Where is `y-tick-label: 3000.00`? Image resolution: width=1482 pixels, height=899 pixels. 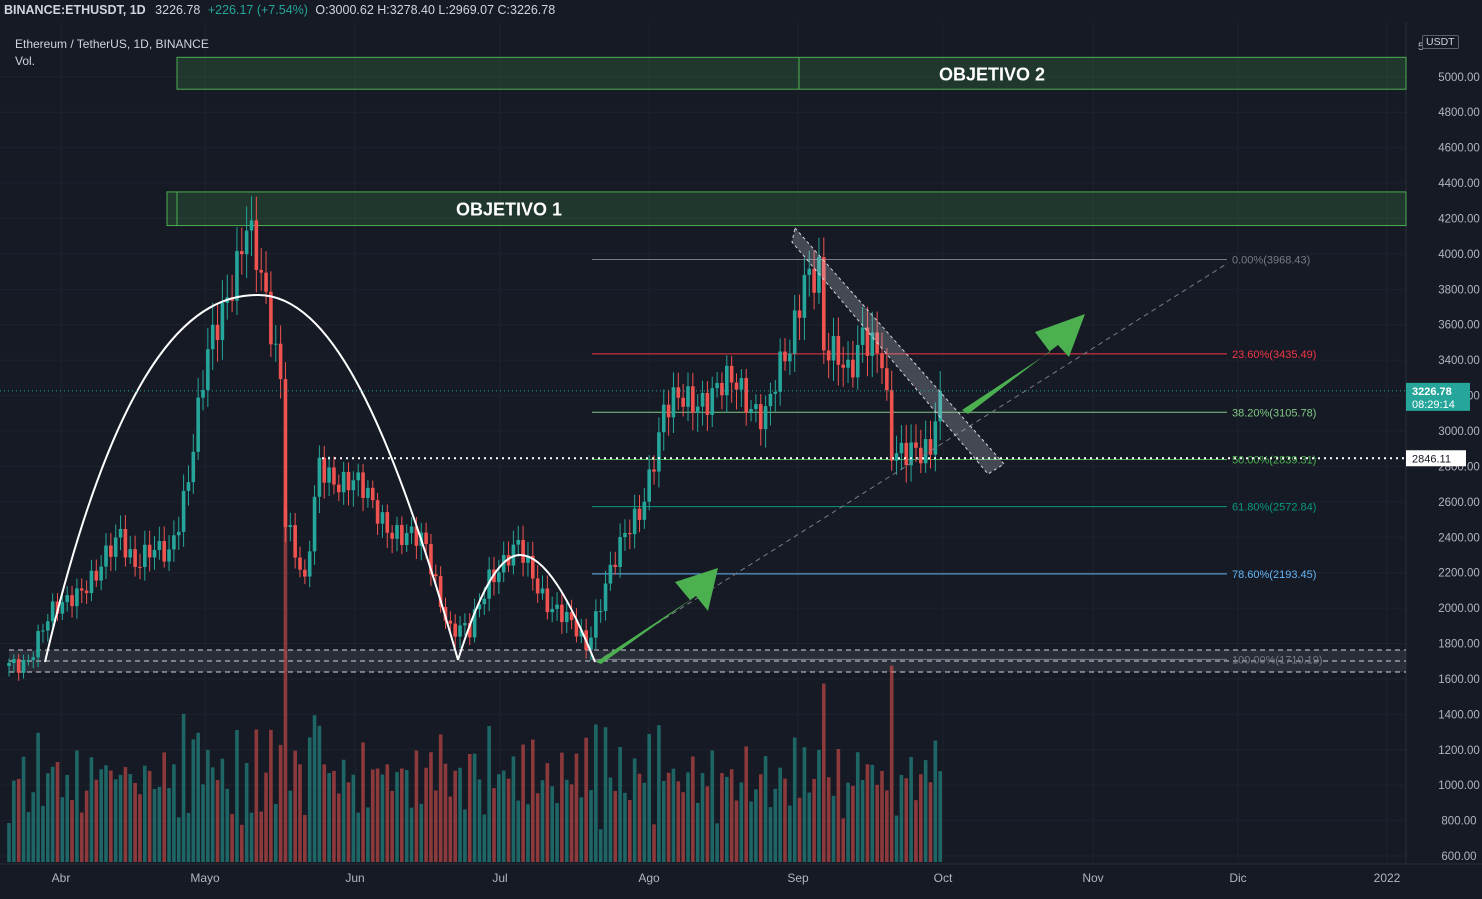
y-tick-label: 3000.00 is located at coordinates (1459, 432).